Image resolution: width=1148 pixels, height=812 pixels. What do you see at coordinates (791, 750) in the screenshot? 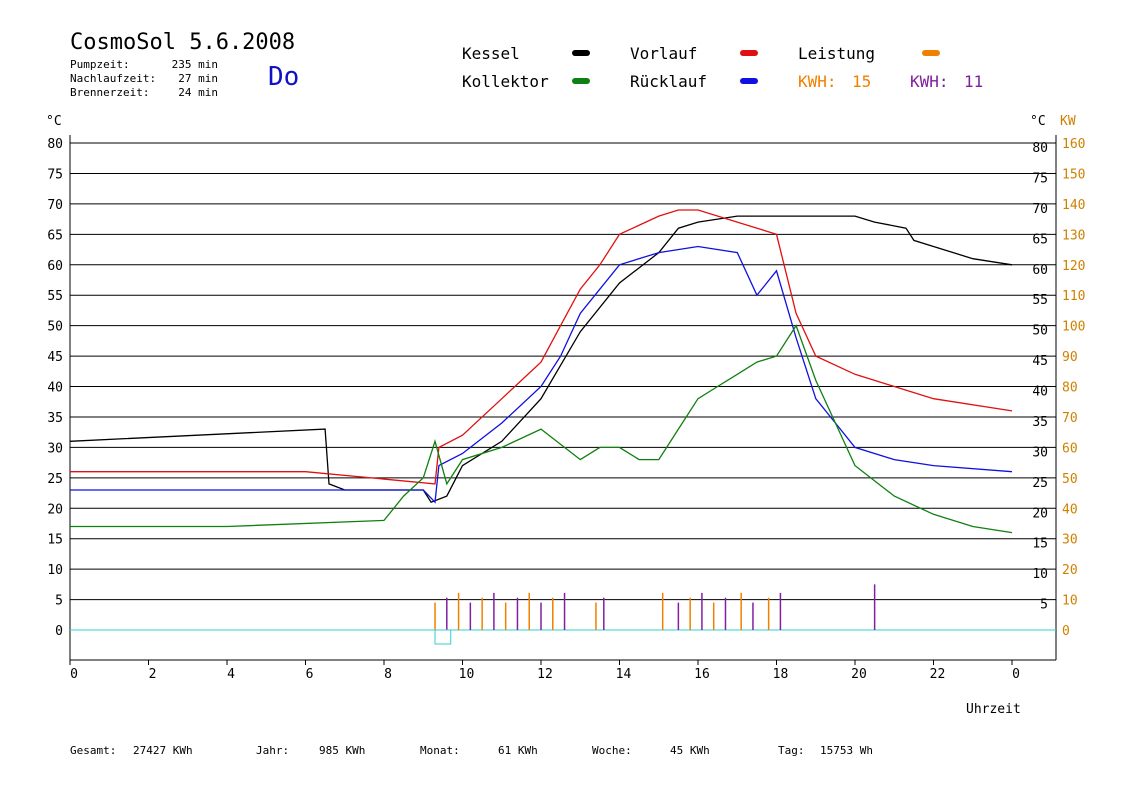
I see `footer-tag-label: Tag:` at bounding box center [791, 750].